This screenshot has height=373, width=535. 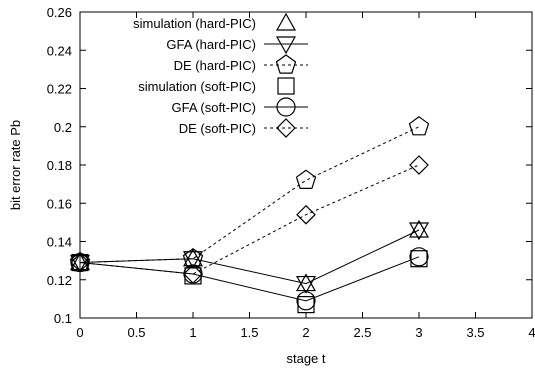 I want to click on y-tick-label: 0.2, so click(x=63, y=127).